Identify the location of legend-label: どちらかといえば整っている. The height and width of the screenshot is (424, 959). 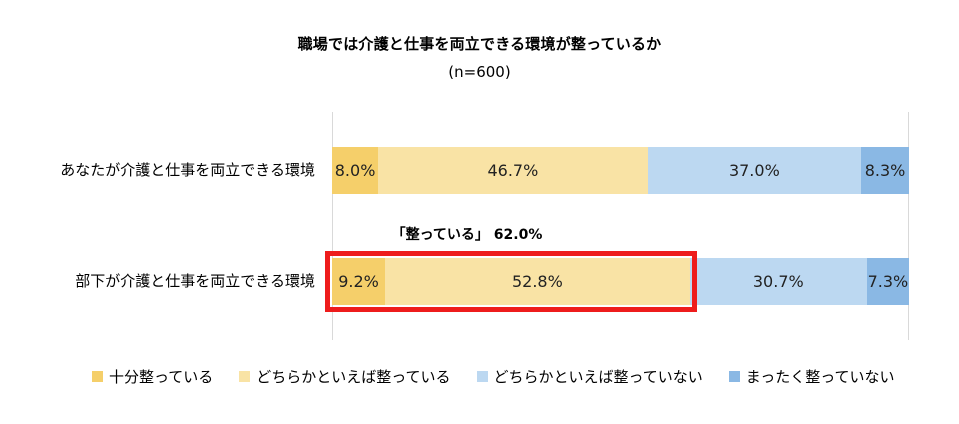
(353, 377).